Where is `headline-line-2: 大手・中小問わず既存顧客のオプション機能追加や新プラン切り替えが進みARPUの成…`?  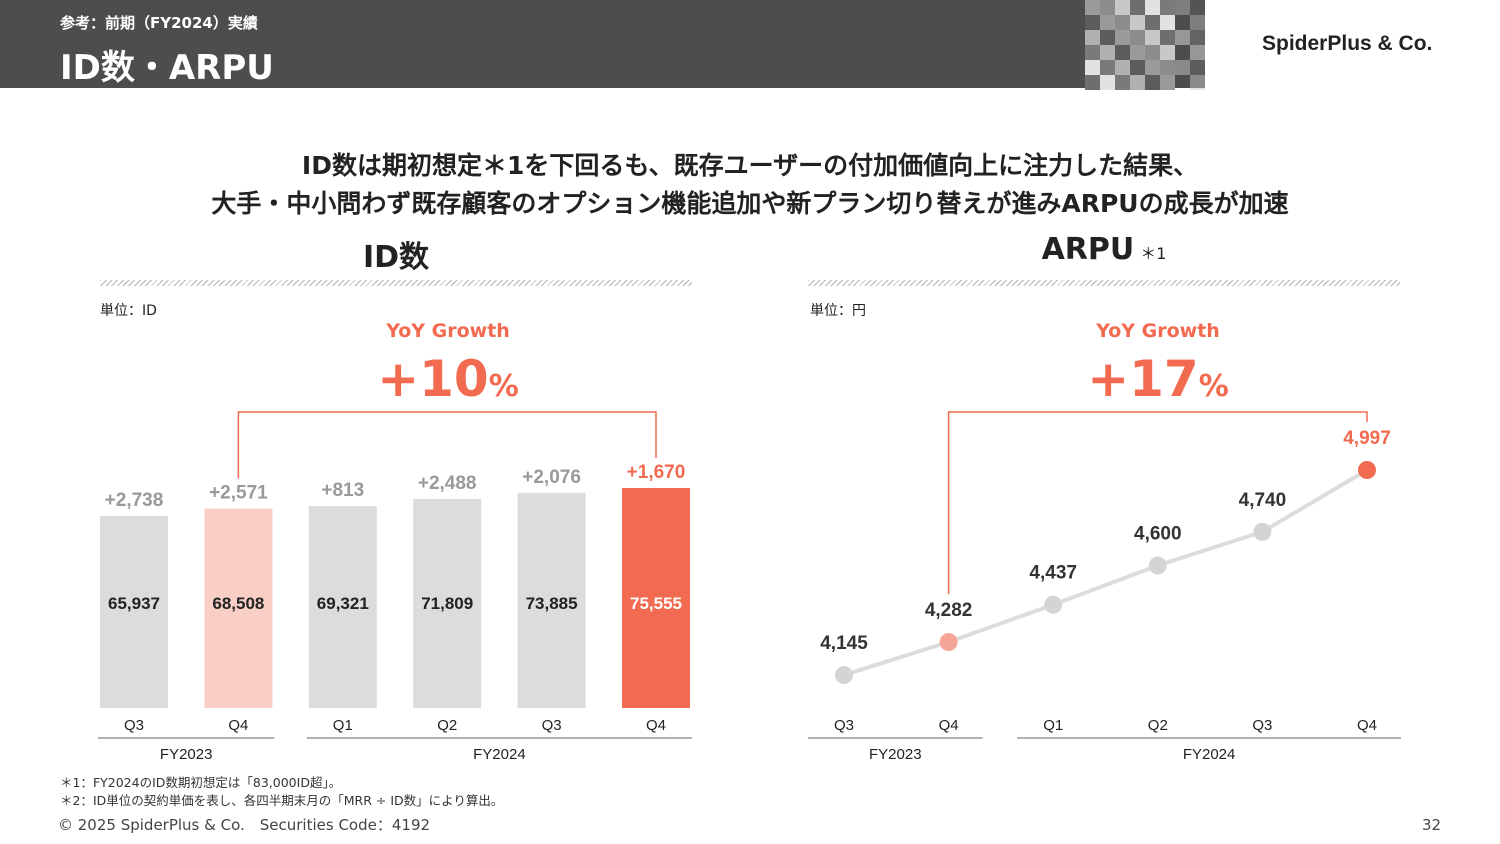
headline-line-2: 大手・中小問わず既存顧客のオプション機能追加や新プラン切り替えが進みARPUの成… is located at coordinates (750, 203).